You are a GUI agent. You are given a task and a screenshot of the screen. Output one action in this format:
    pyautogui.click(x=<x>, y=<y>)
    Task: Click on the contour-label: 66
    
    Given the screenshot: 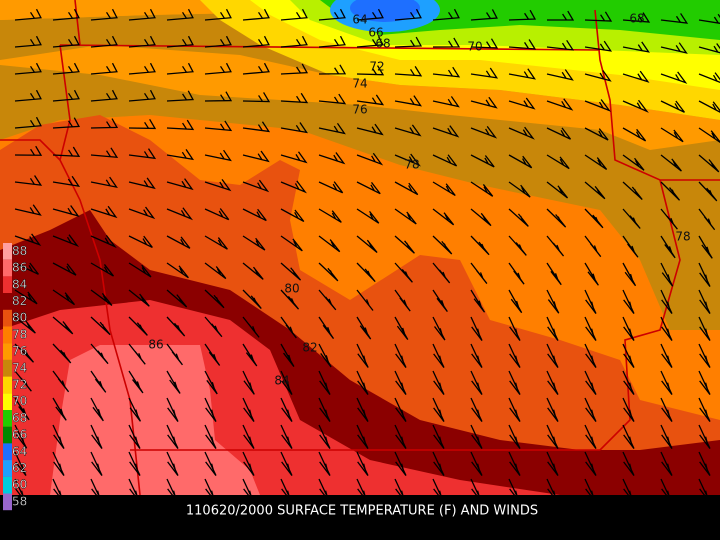 What is the action you would take?
    pyautogui.click(x=375, y=33)
    